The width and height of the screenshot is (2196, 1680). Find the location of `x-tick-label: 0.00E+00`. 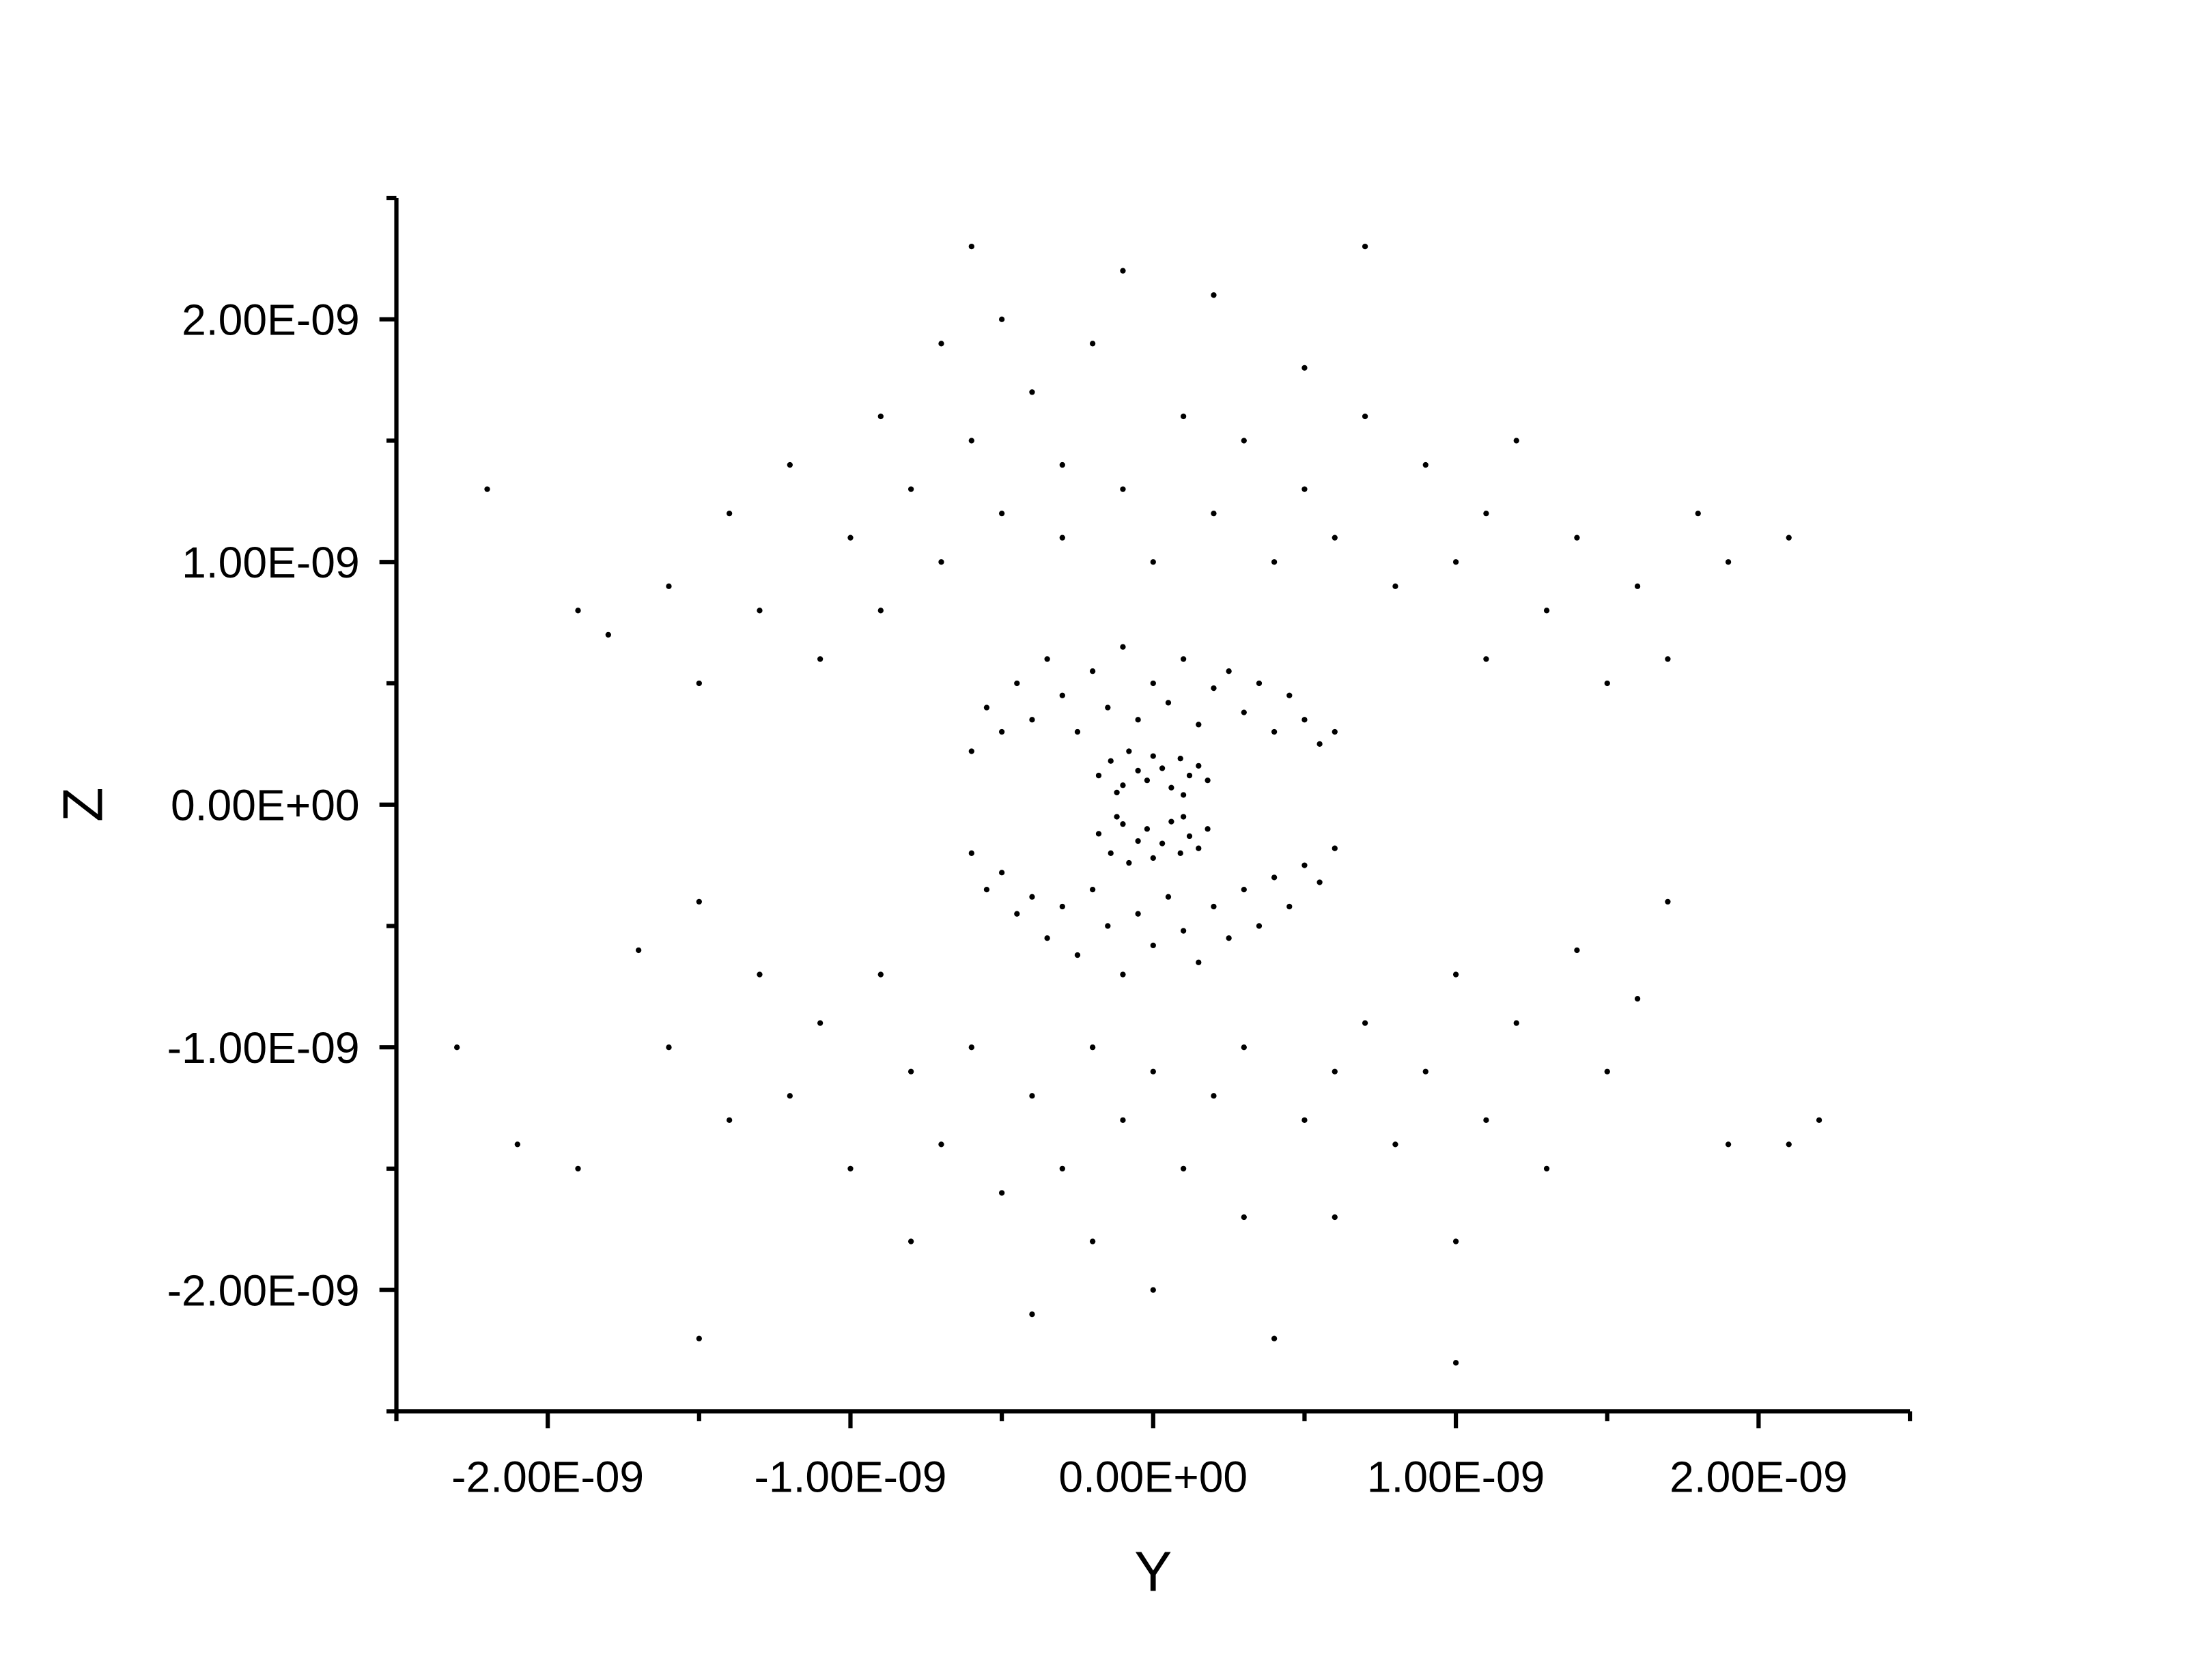

x-tick-label: 0.00E+00 is located at coordinates (1153, 1476).